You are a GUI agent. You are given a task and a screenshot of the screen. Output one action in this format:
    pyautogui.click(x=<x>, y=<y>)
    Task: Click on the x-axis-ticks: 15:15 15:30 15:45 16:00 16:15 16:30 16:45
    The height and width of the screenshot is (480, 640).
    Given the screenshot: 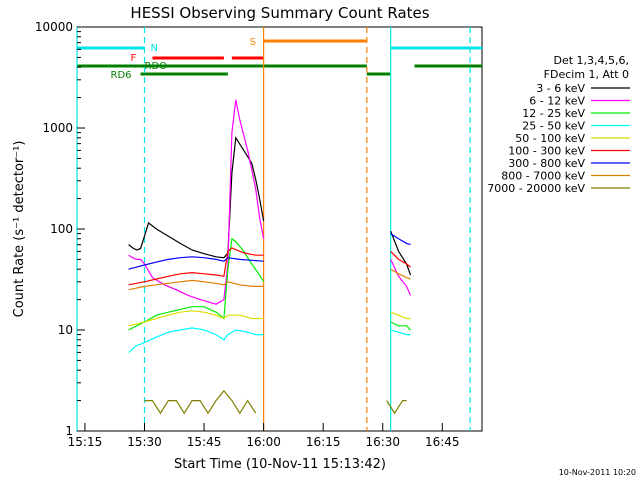 What is the action you would take?
    pyautogui.click(x=264, y=436)
    